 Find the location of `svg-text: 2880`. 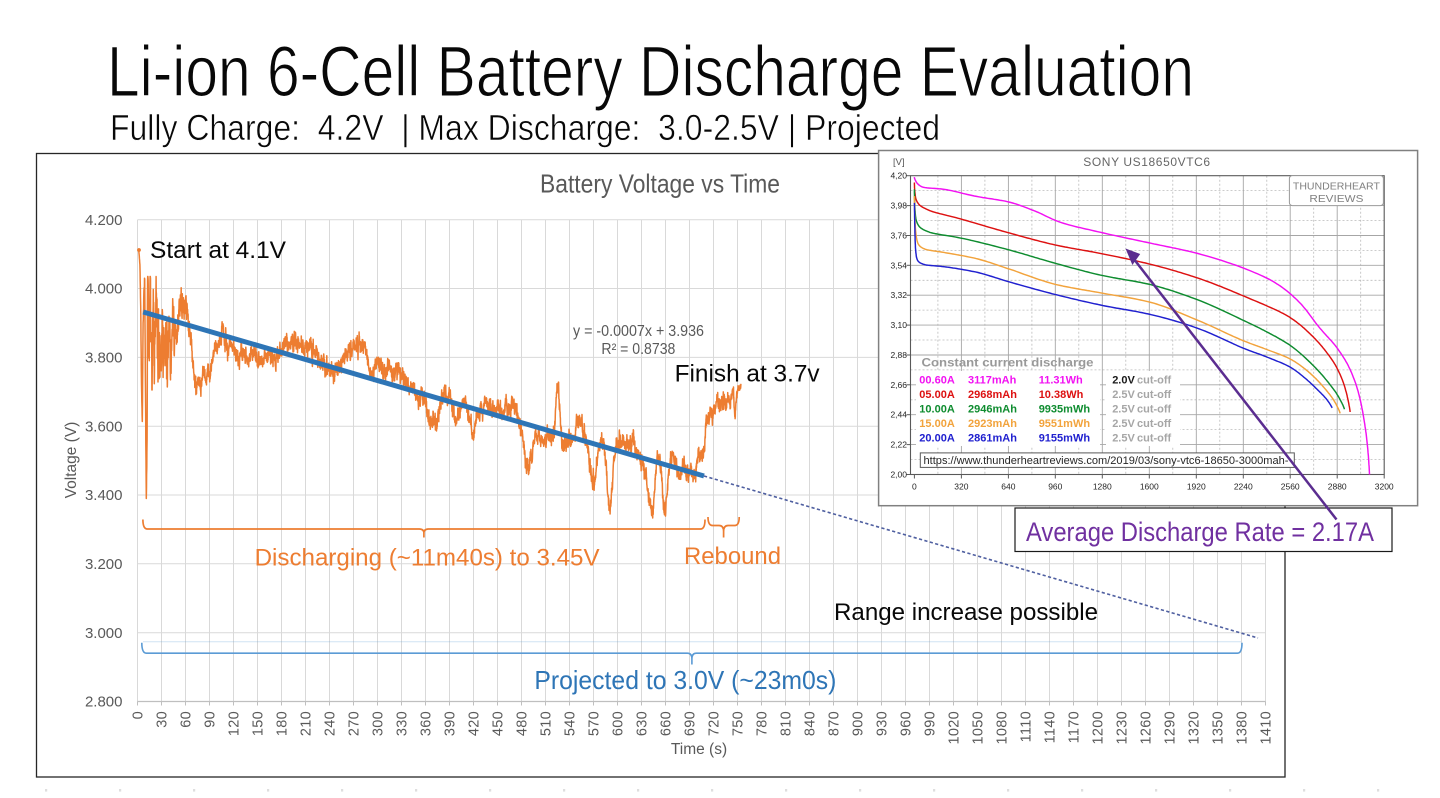

svg-text: 2880 is located at coordinates (1337, 487).